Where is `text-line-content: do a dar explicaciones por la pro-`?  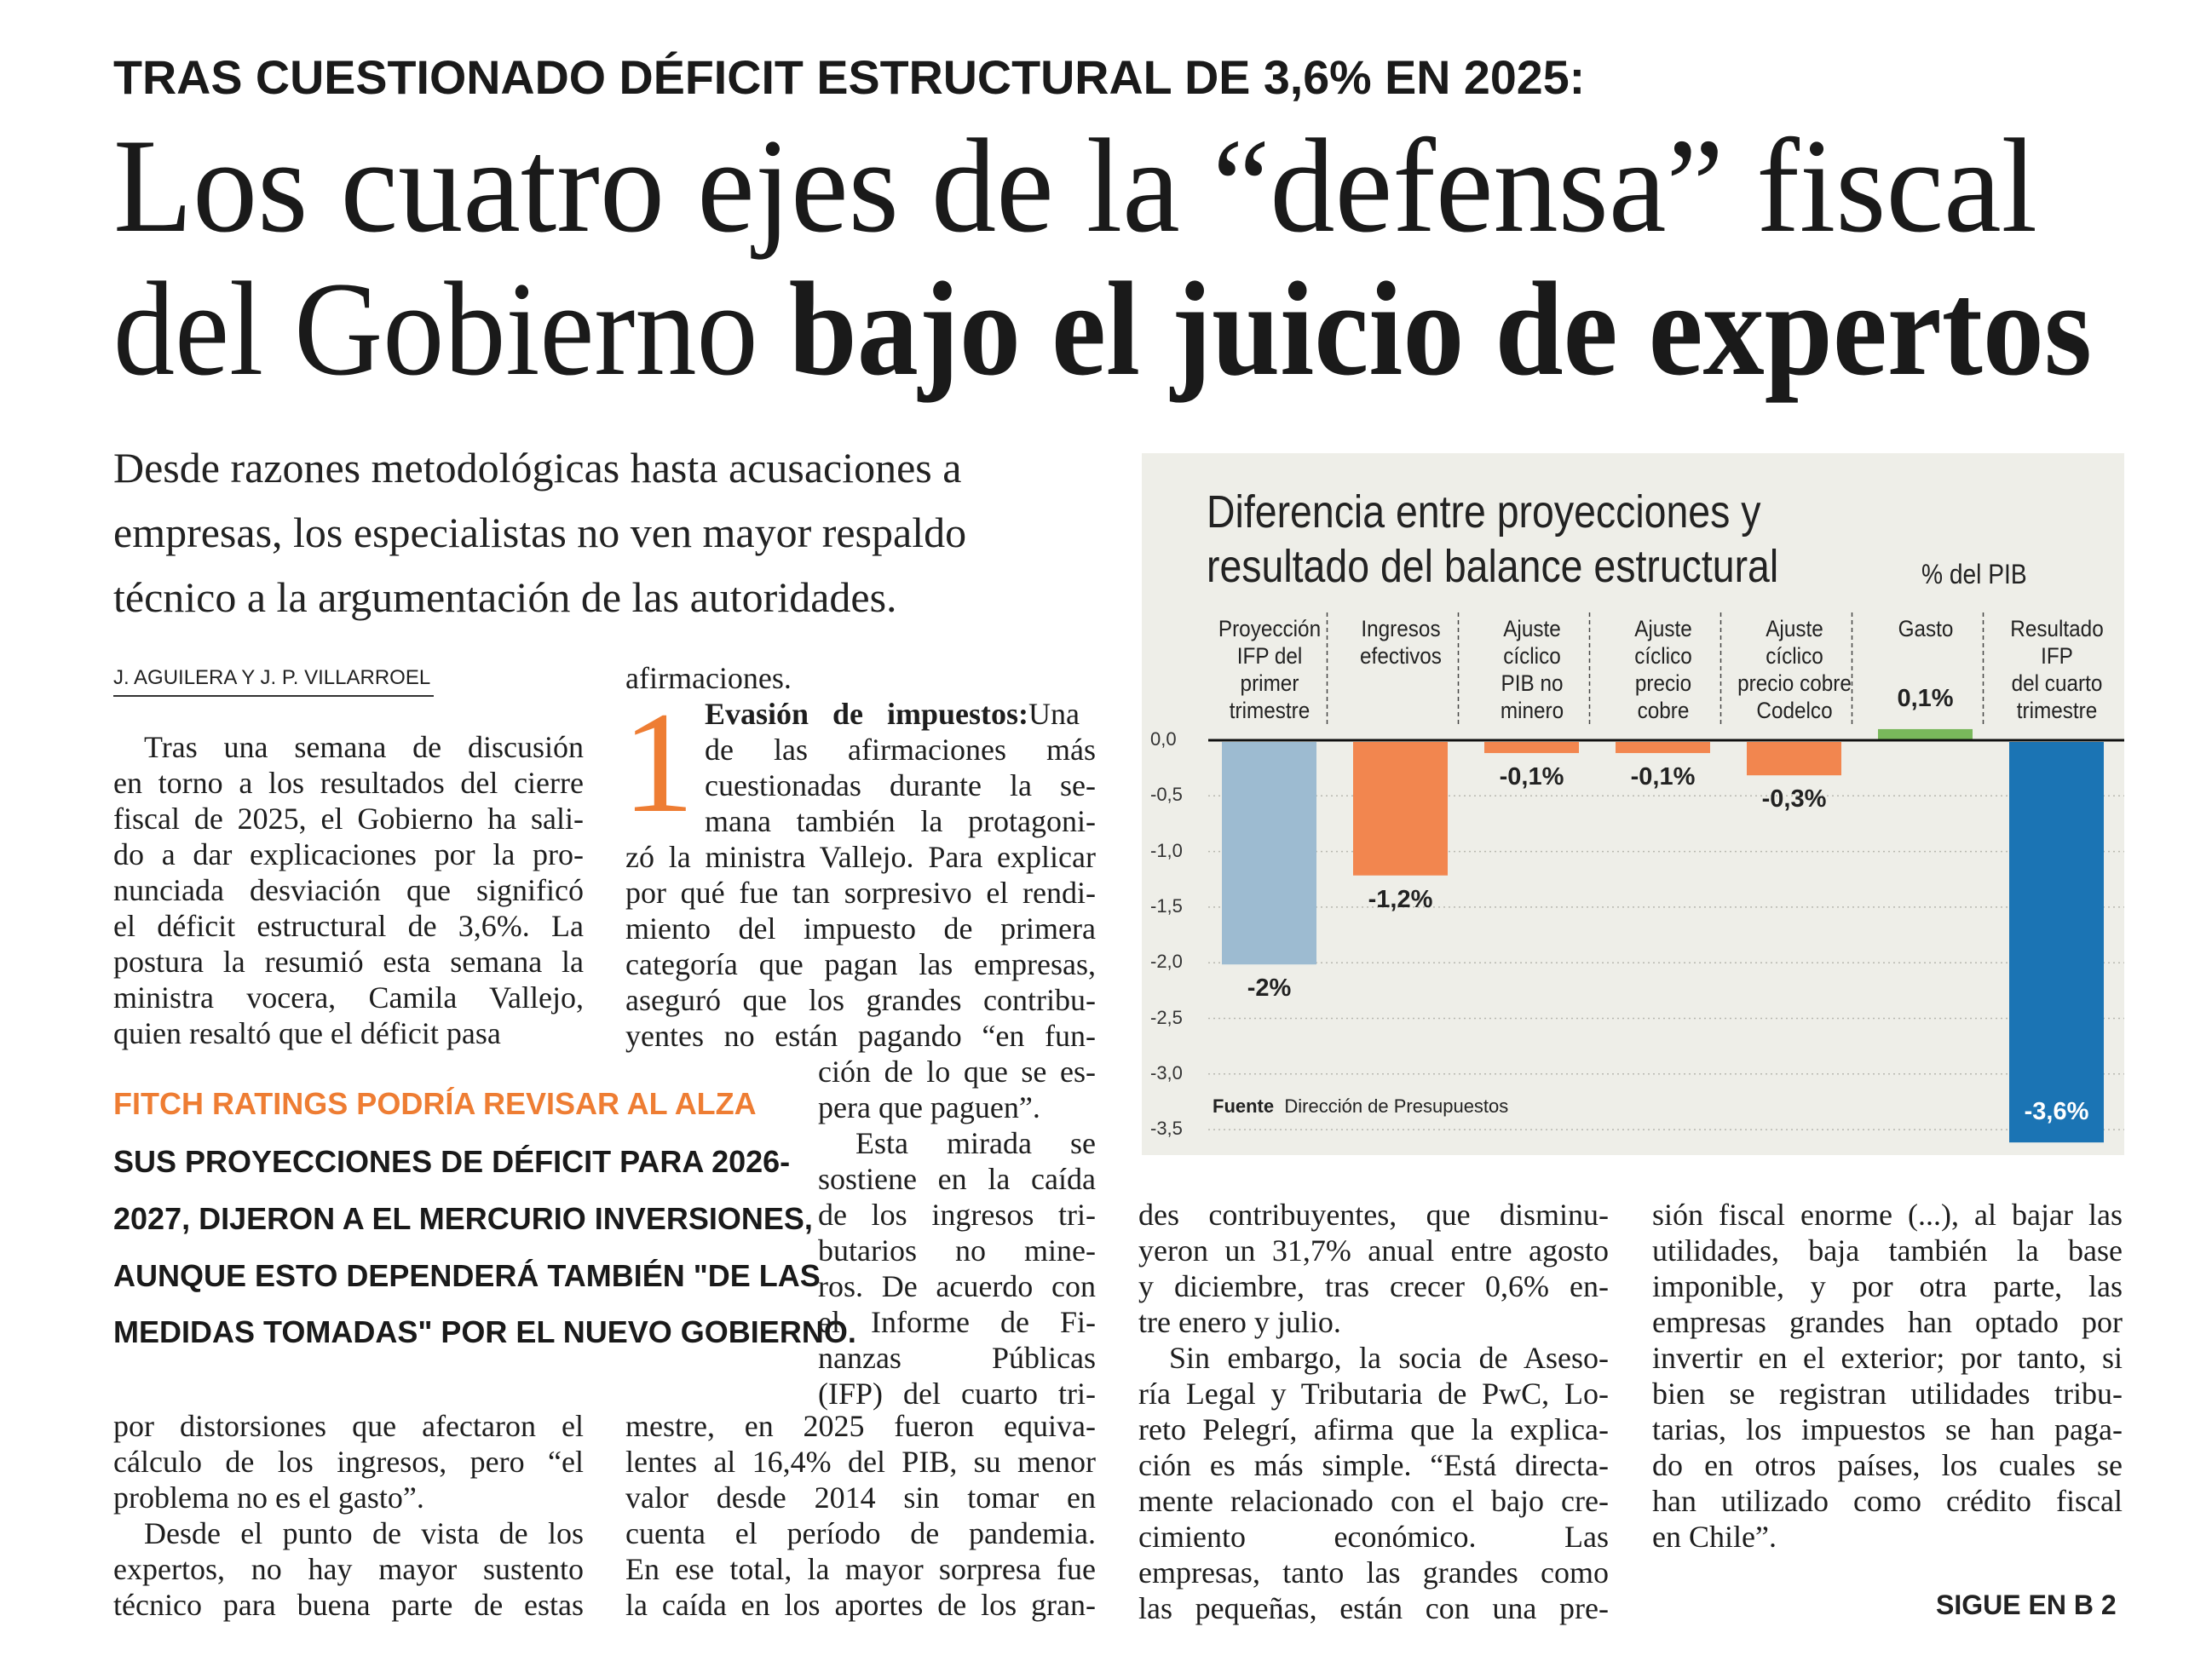
text-line-content: do a dar explicaciones por la pro- is located at coordinates (348, 854).